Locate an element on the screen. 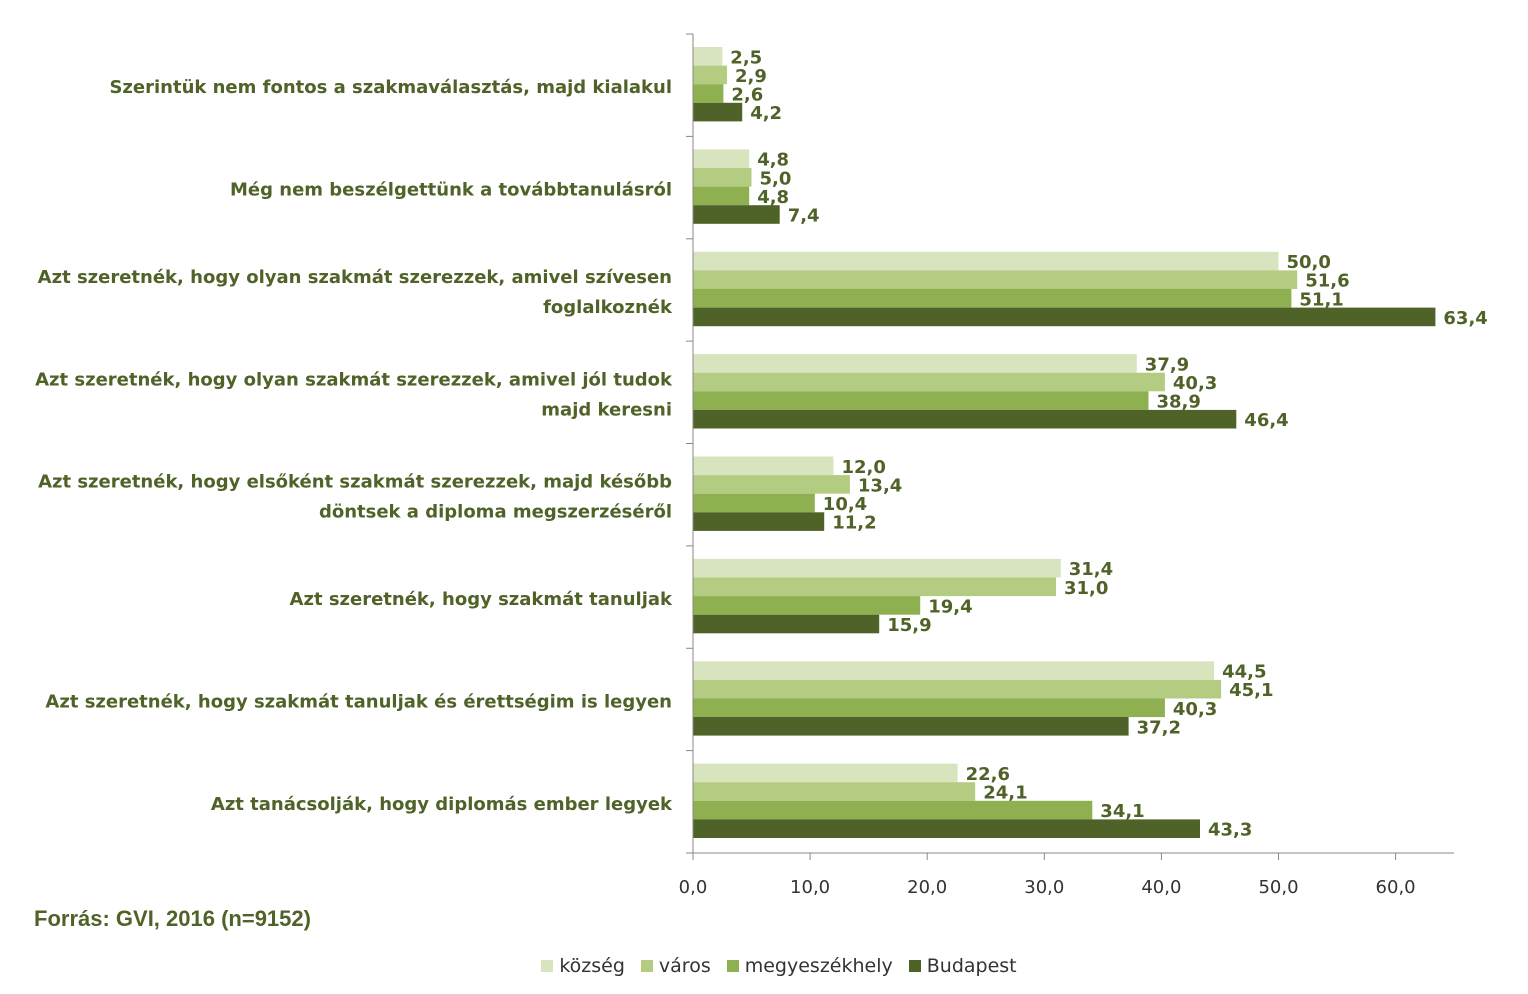 The width and height of the screenshot is (1528, 994). data-label-4-megyeszékhely: 38,9 is located at coordinates (1179, 402).